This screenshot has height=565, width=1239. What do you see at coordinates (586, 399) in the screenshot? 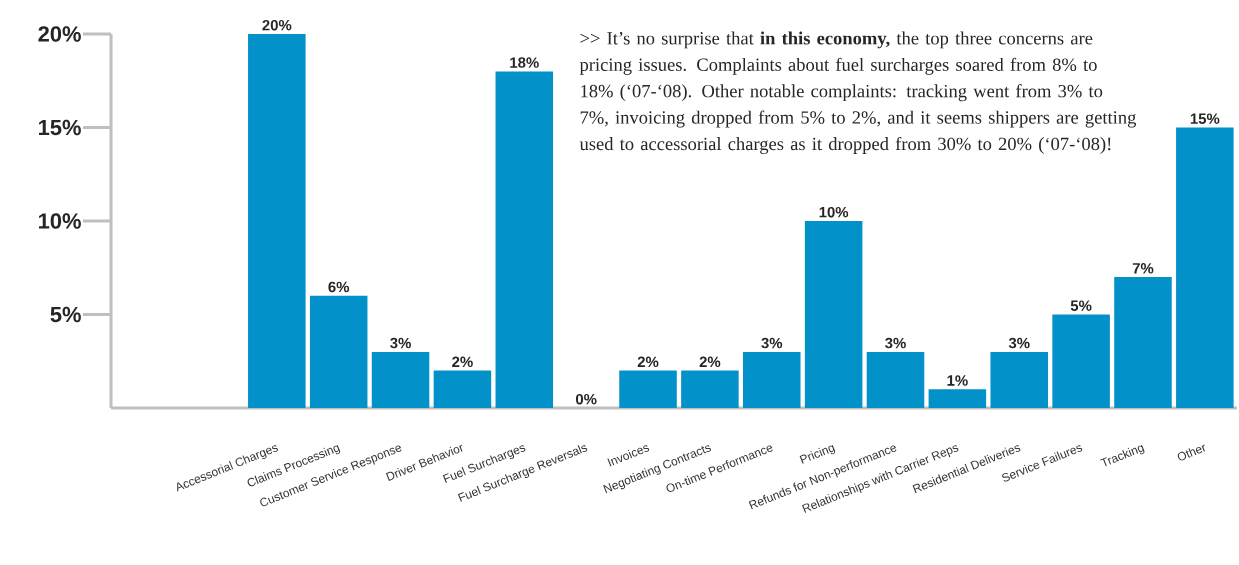
I see `data-label: 0%` at bounding box center [586, 399].